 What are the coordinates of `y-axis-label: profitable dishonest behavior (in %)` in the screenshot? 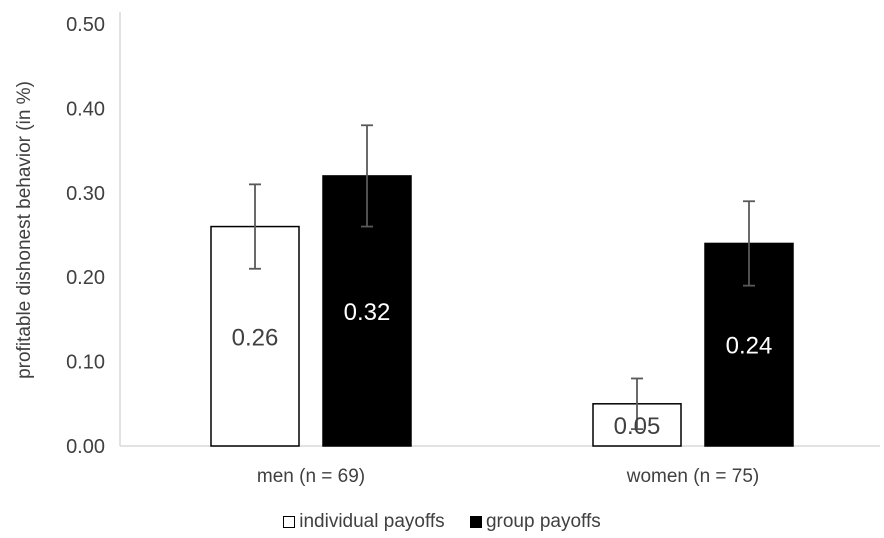 It's located at (24, 230).